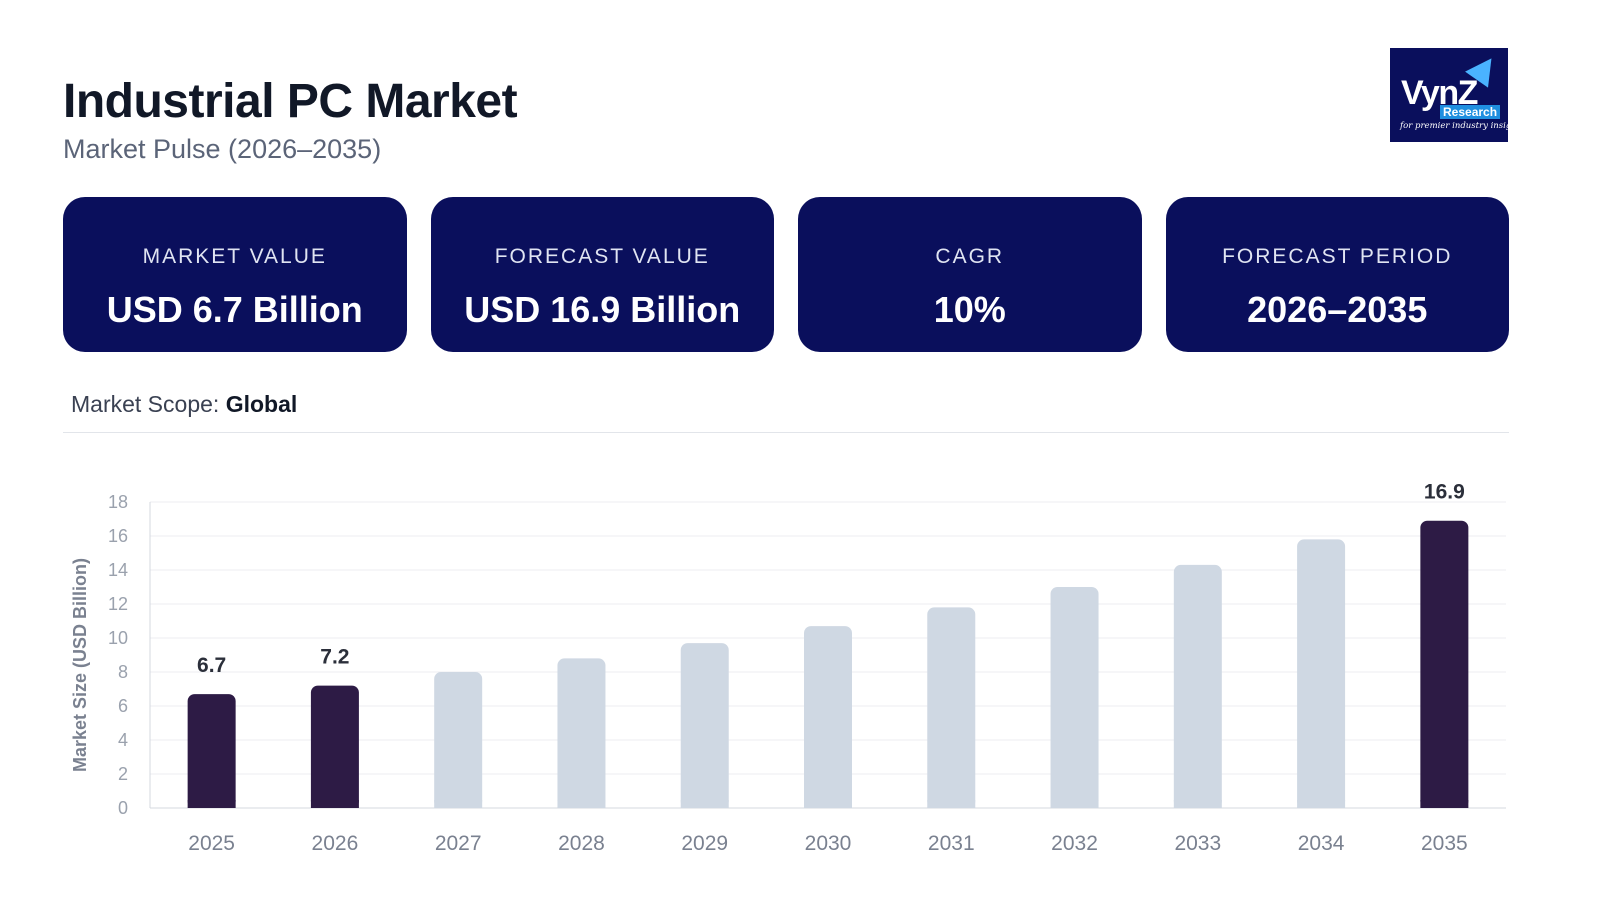  Describe the element at coordinates (970, 274) in the screenshot. I see `kpi-card-cagr: CAGR 10%` at that location.